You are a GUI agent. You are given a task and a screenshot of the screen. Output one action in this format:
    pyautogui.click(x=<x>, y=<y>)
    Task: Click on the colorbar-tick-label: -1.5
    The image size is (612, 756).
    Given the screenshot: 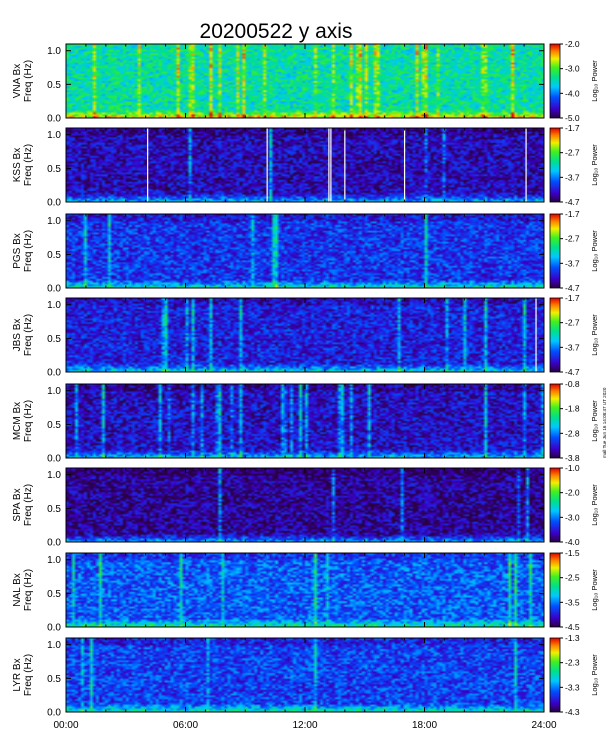 What is the action you would take?
    pyautogui.click(x=572, y=553)
    